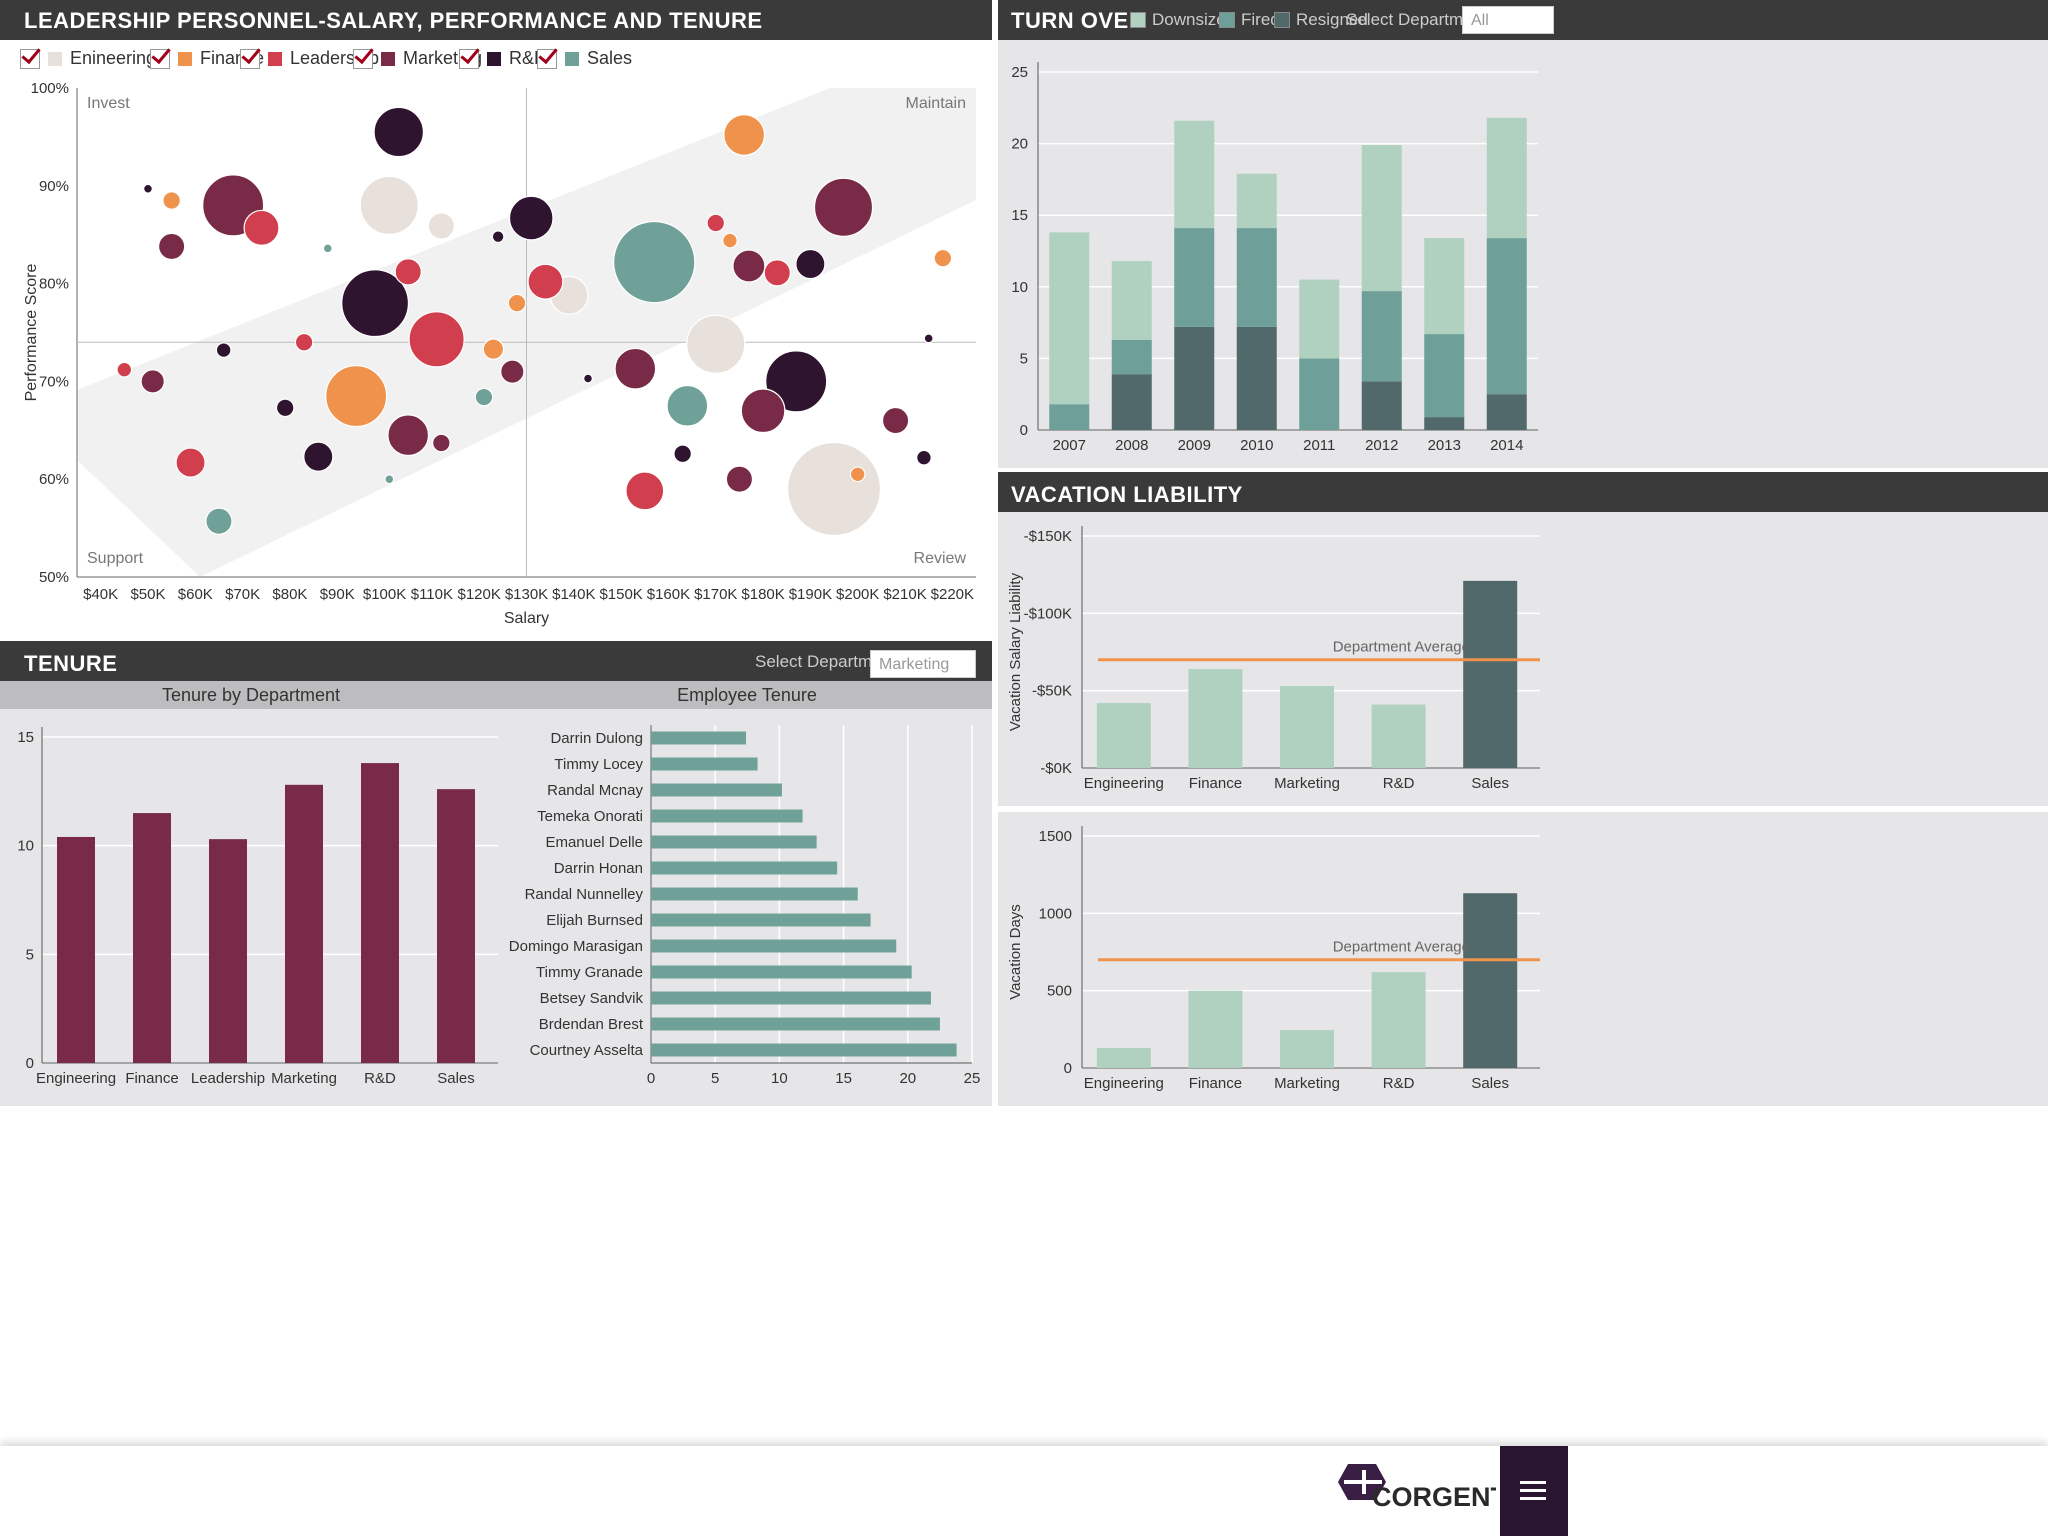 The height and width of the screenshot is (1536, 2048). What do you see at coordinates (1434, 1496) in the screenshot?
I see `brand-name: CORGENT` at bounding box center [1434, 1496].